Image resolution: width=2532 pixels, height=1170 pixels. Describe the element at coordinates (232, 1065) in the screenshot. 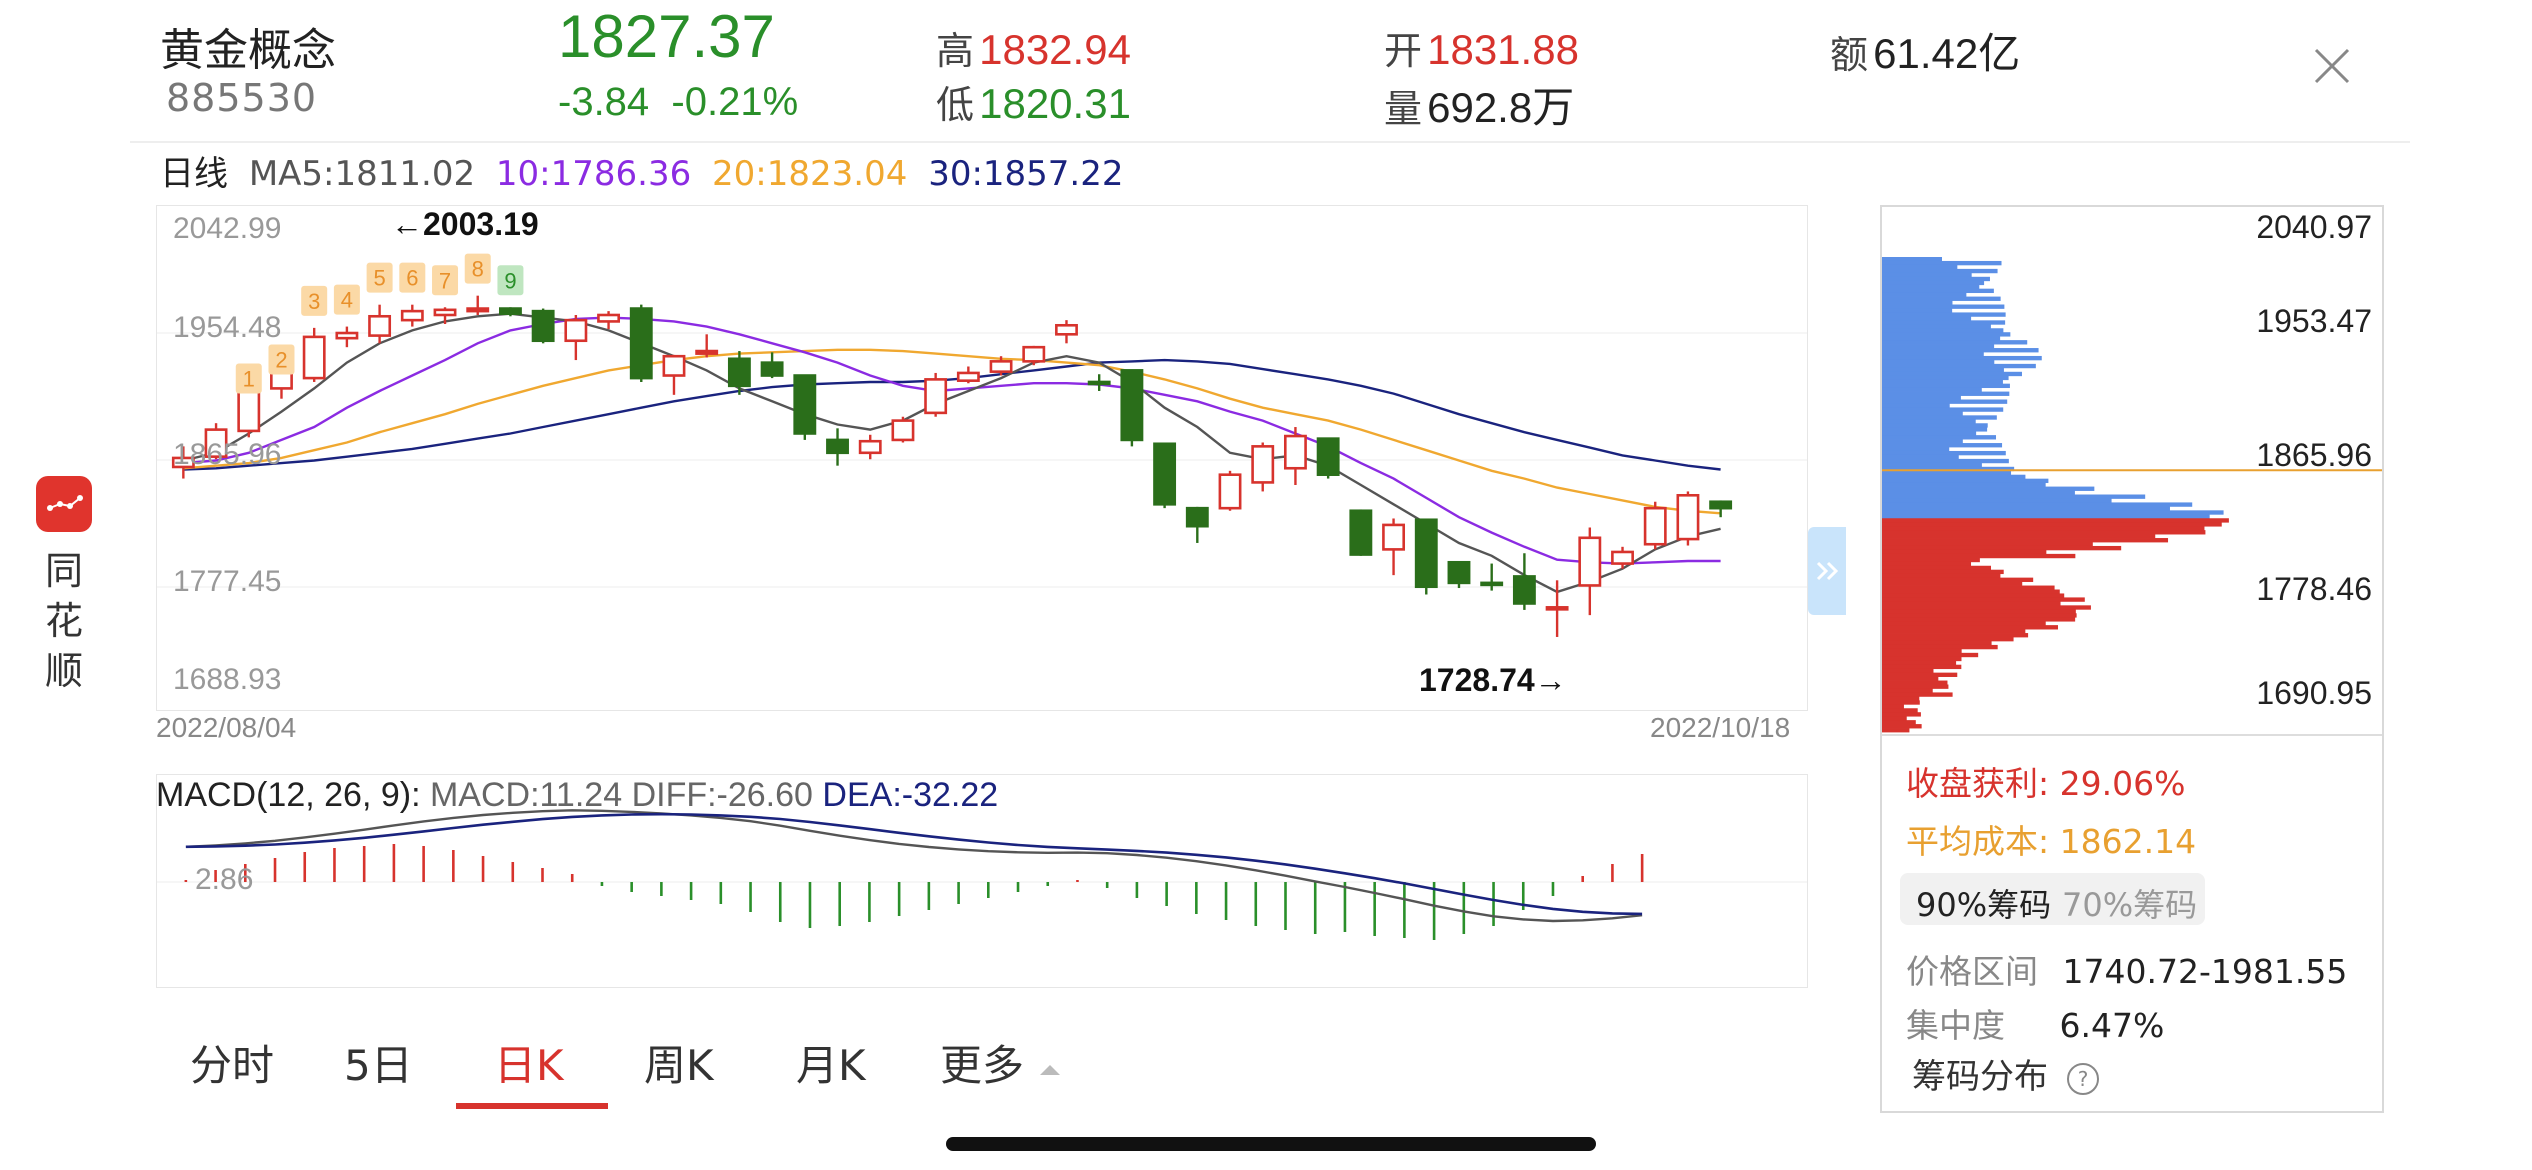

I see `tab-minute: 分时` at that location.